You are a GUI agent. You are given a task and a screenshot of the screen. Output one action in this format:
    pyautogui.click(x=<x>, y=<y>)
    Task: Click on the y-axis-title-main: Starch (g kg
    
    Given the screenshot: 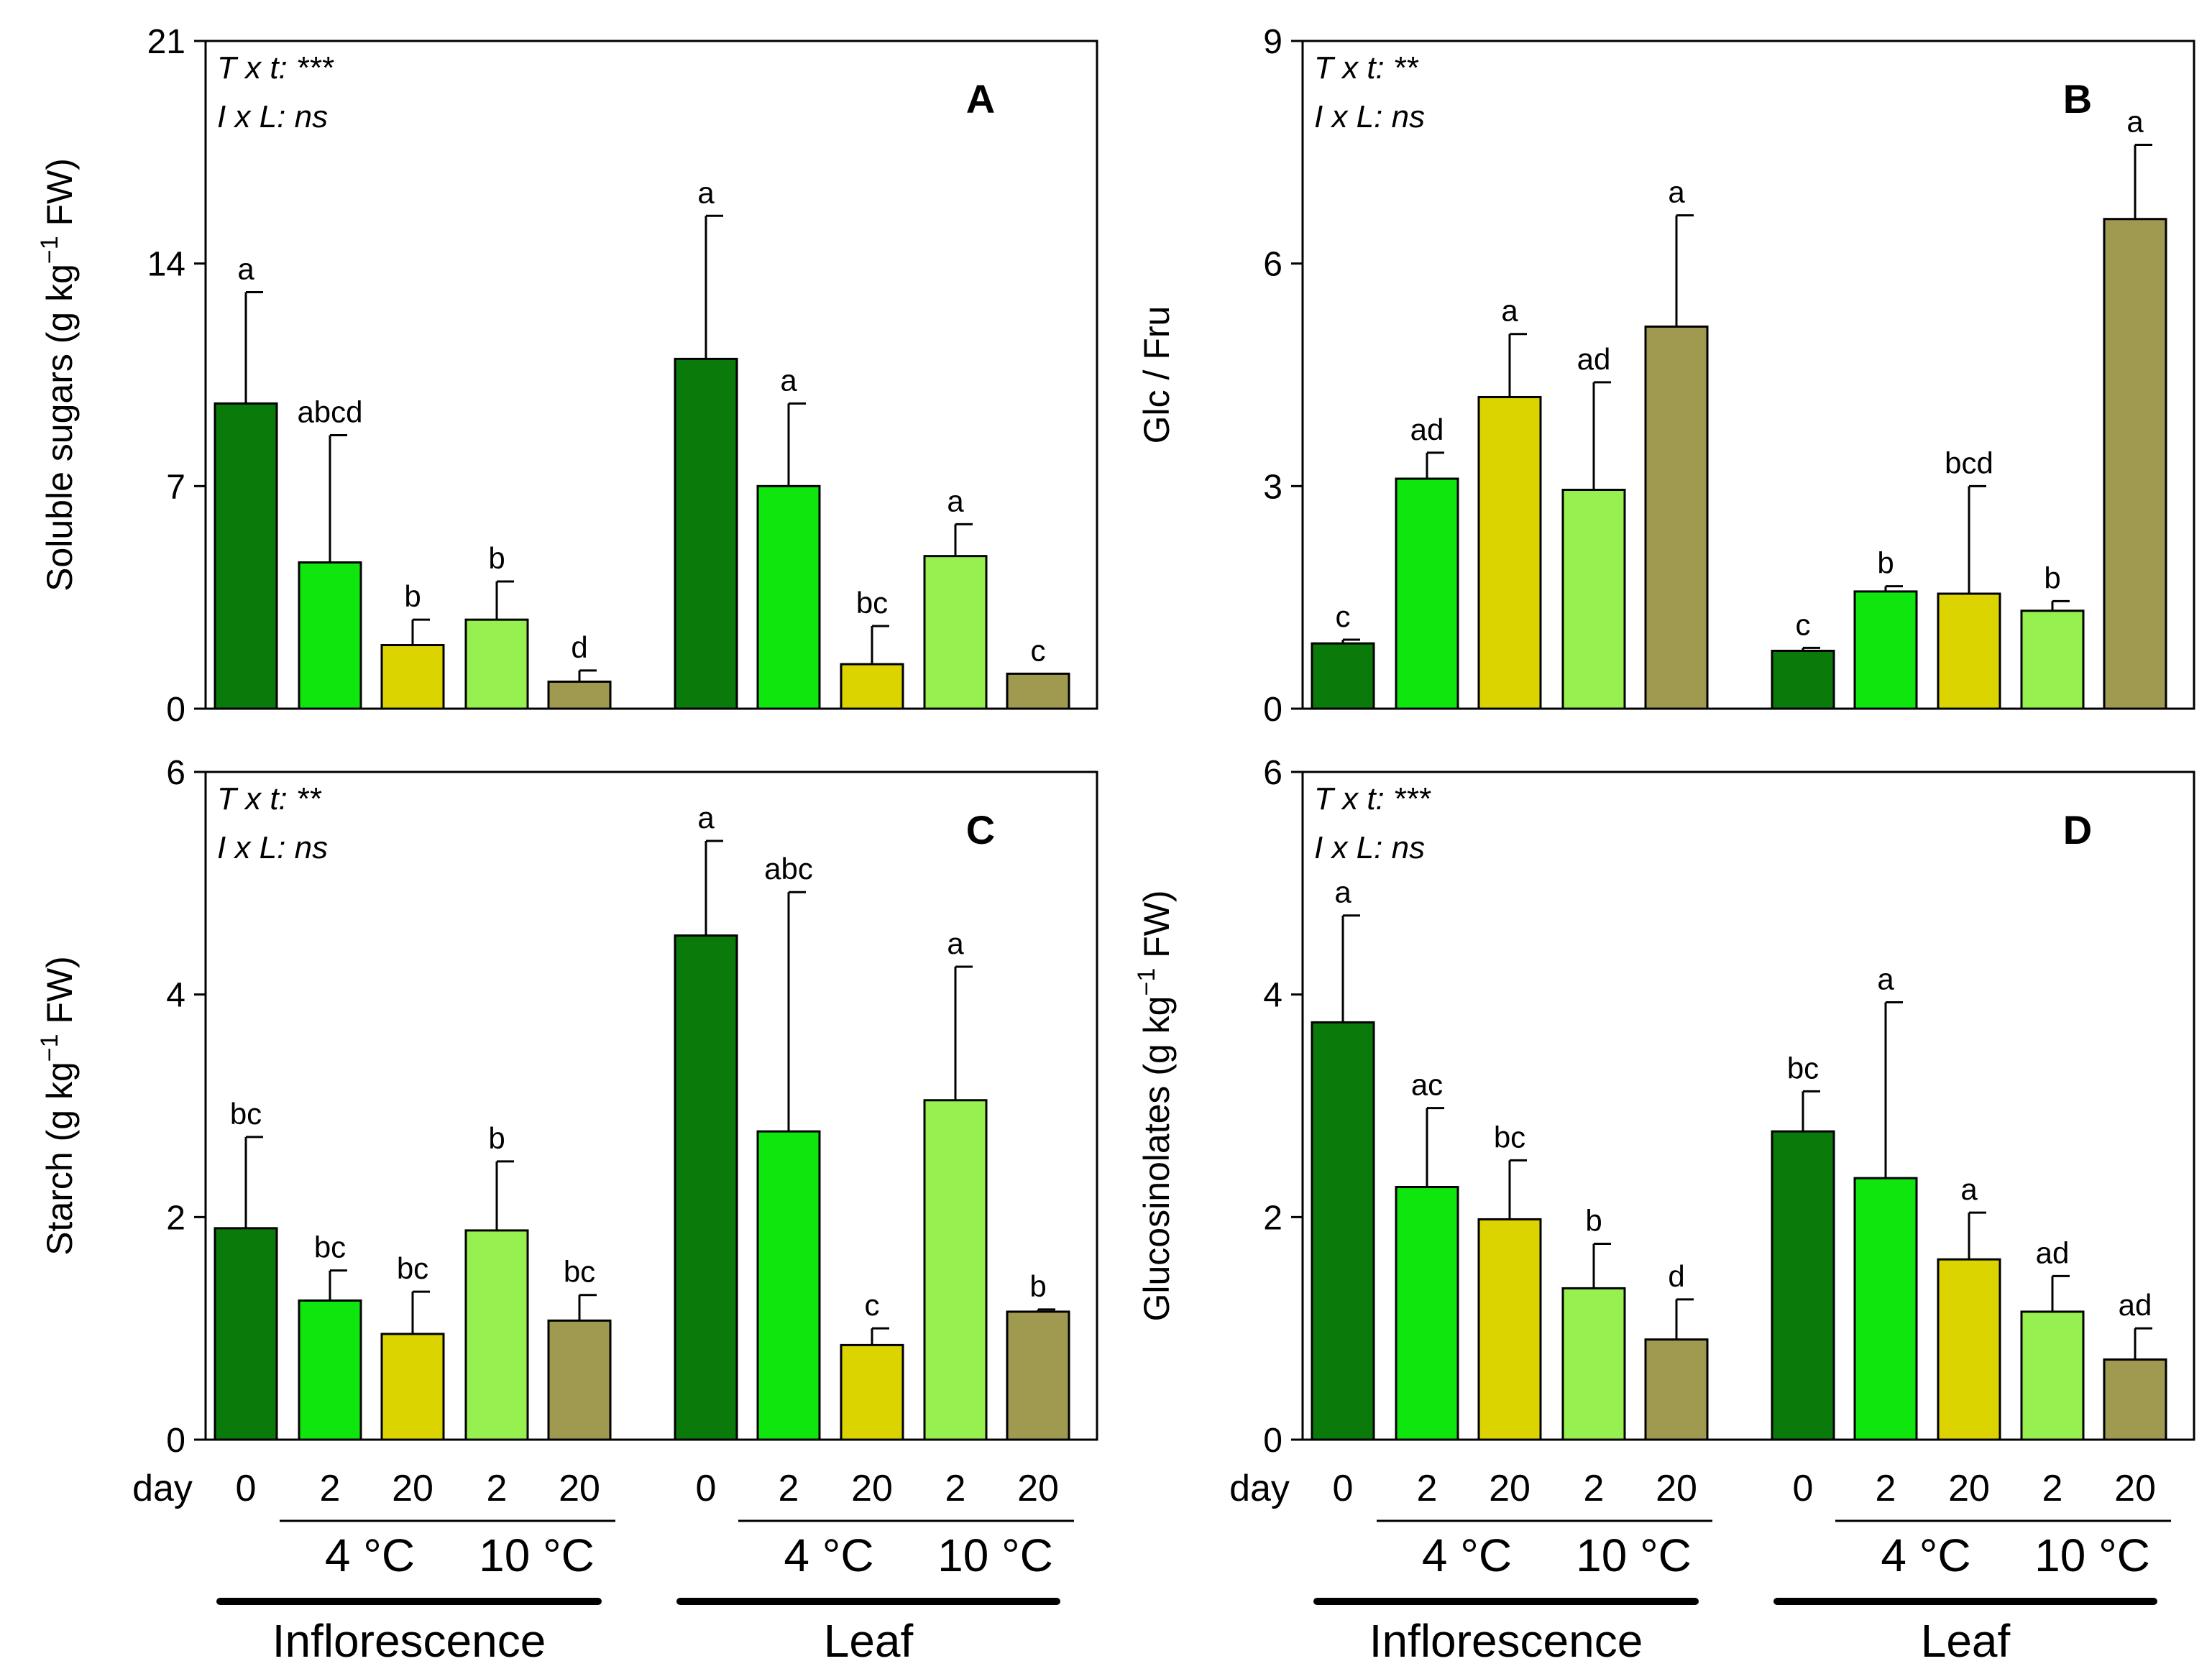 What is the action you would take?
    pyautogui.click(x=60, y=1159)
    